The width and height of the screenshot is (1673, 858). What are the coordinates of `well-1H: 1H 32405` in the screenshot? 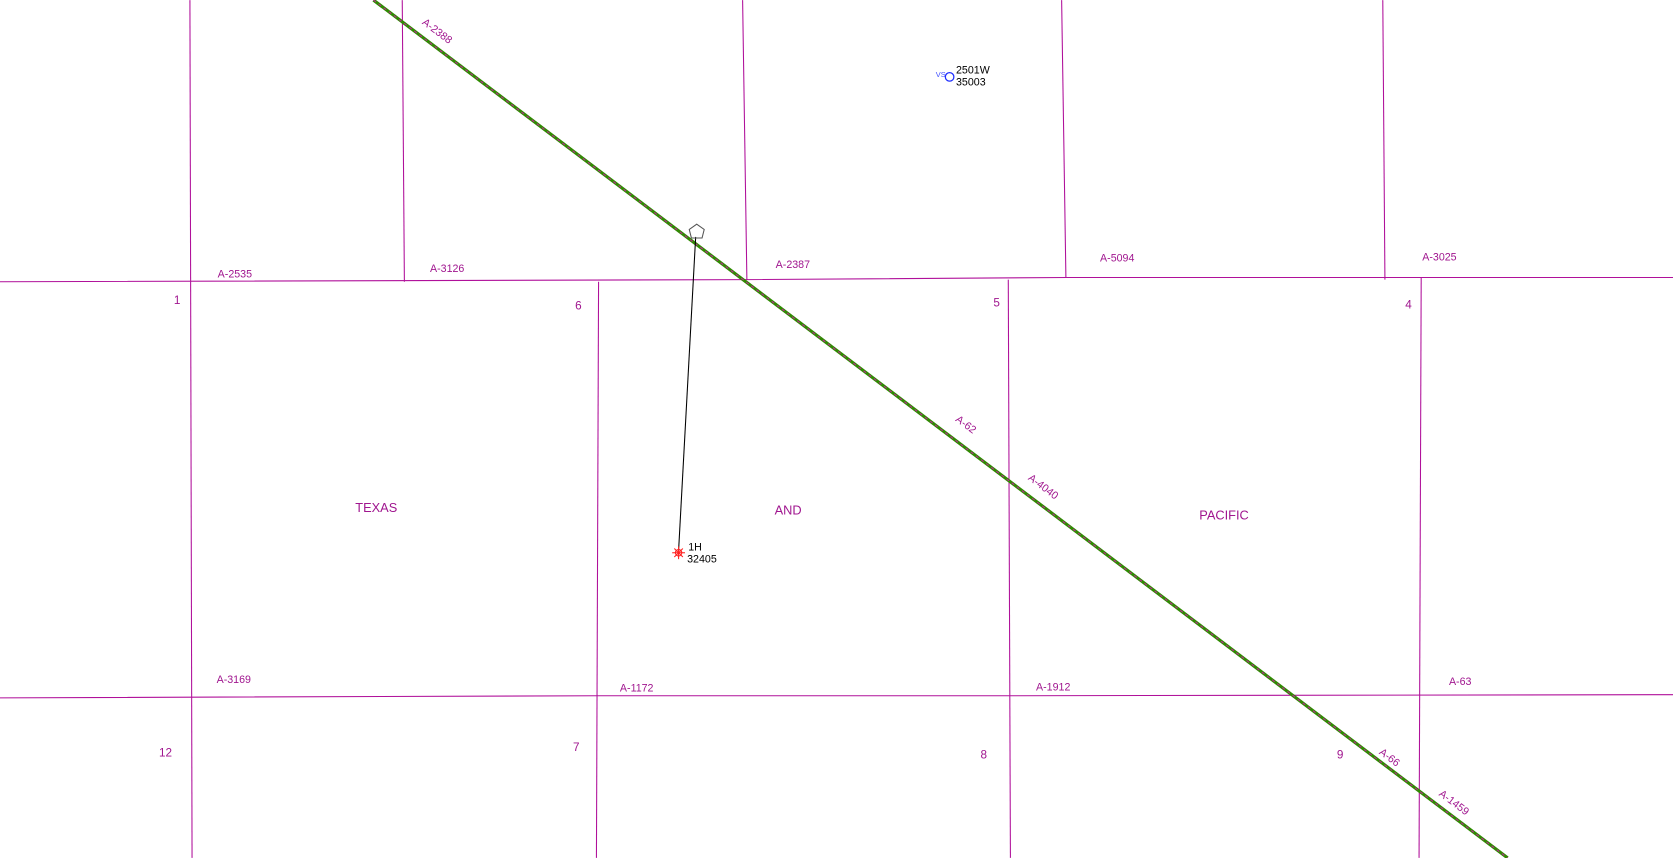 It's located at (694, 554).